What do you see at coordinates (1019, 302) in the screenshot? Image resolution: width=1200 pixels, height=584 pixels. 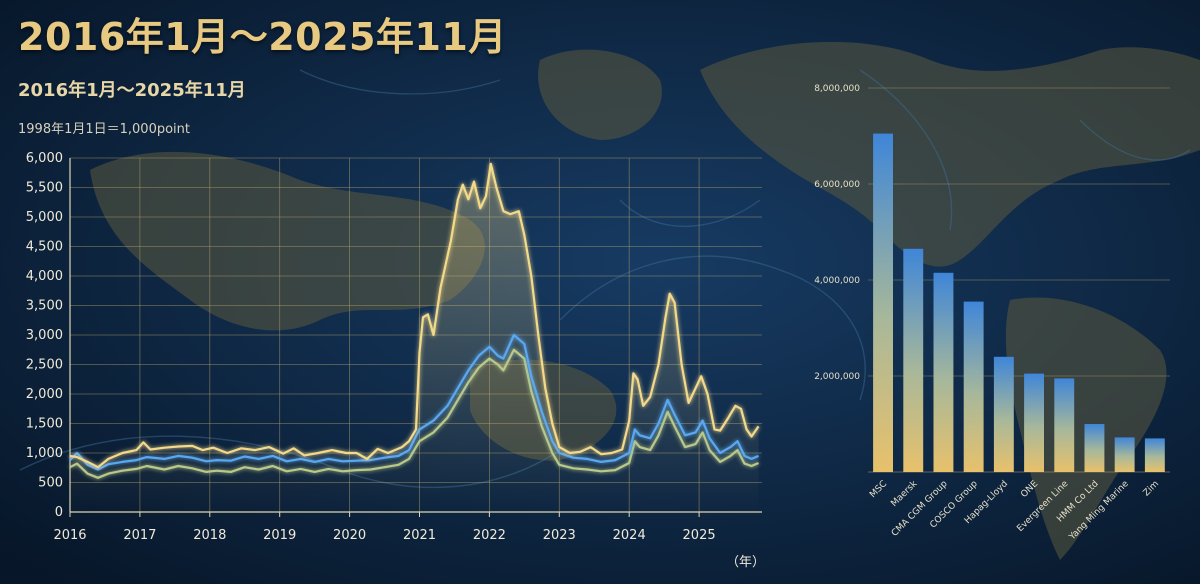 I see `bar-chart-bars` at bounding box center [1019, 302].